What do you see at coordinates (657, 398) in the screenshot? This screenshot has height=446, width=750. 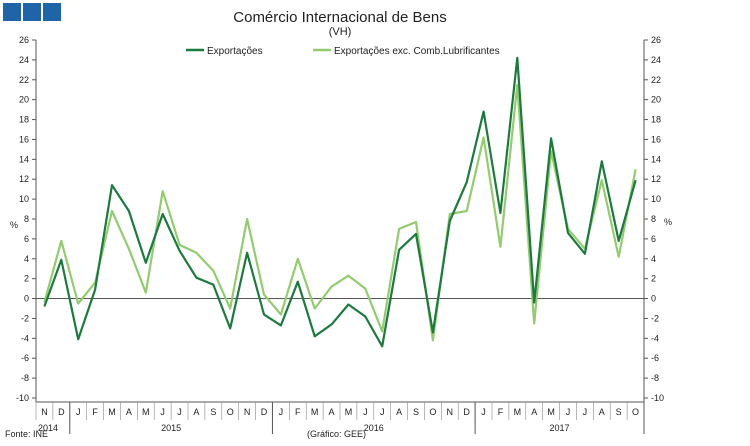 I see `y-tick-label-right: -10` at bounding box center [657, 398].